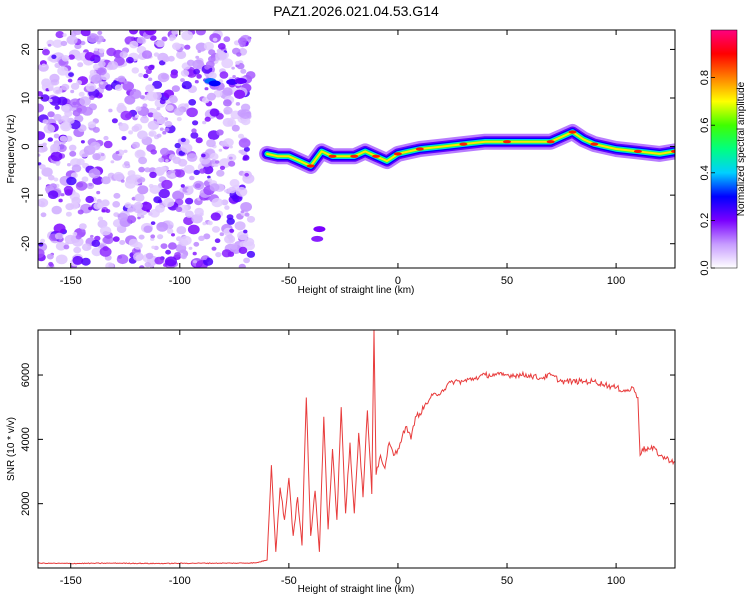  What do you see at coordinates (289, 281) in the screenshot?
I see `x-tick-label: -50` at bounding box center [289, 281].